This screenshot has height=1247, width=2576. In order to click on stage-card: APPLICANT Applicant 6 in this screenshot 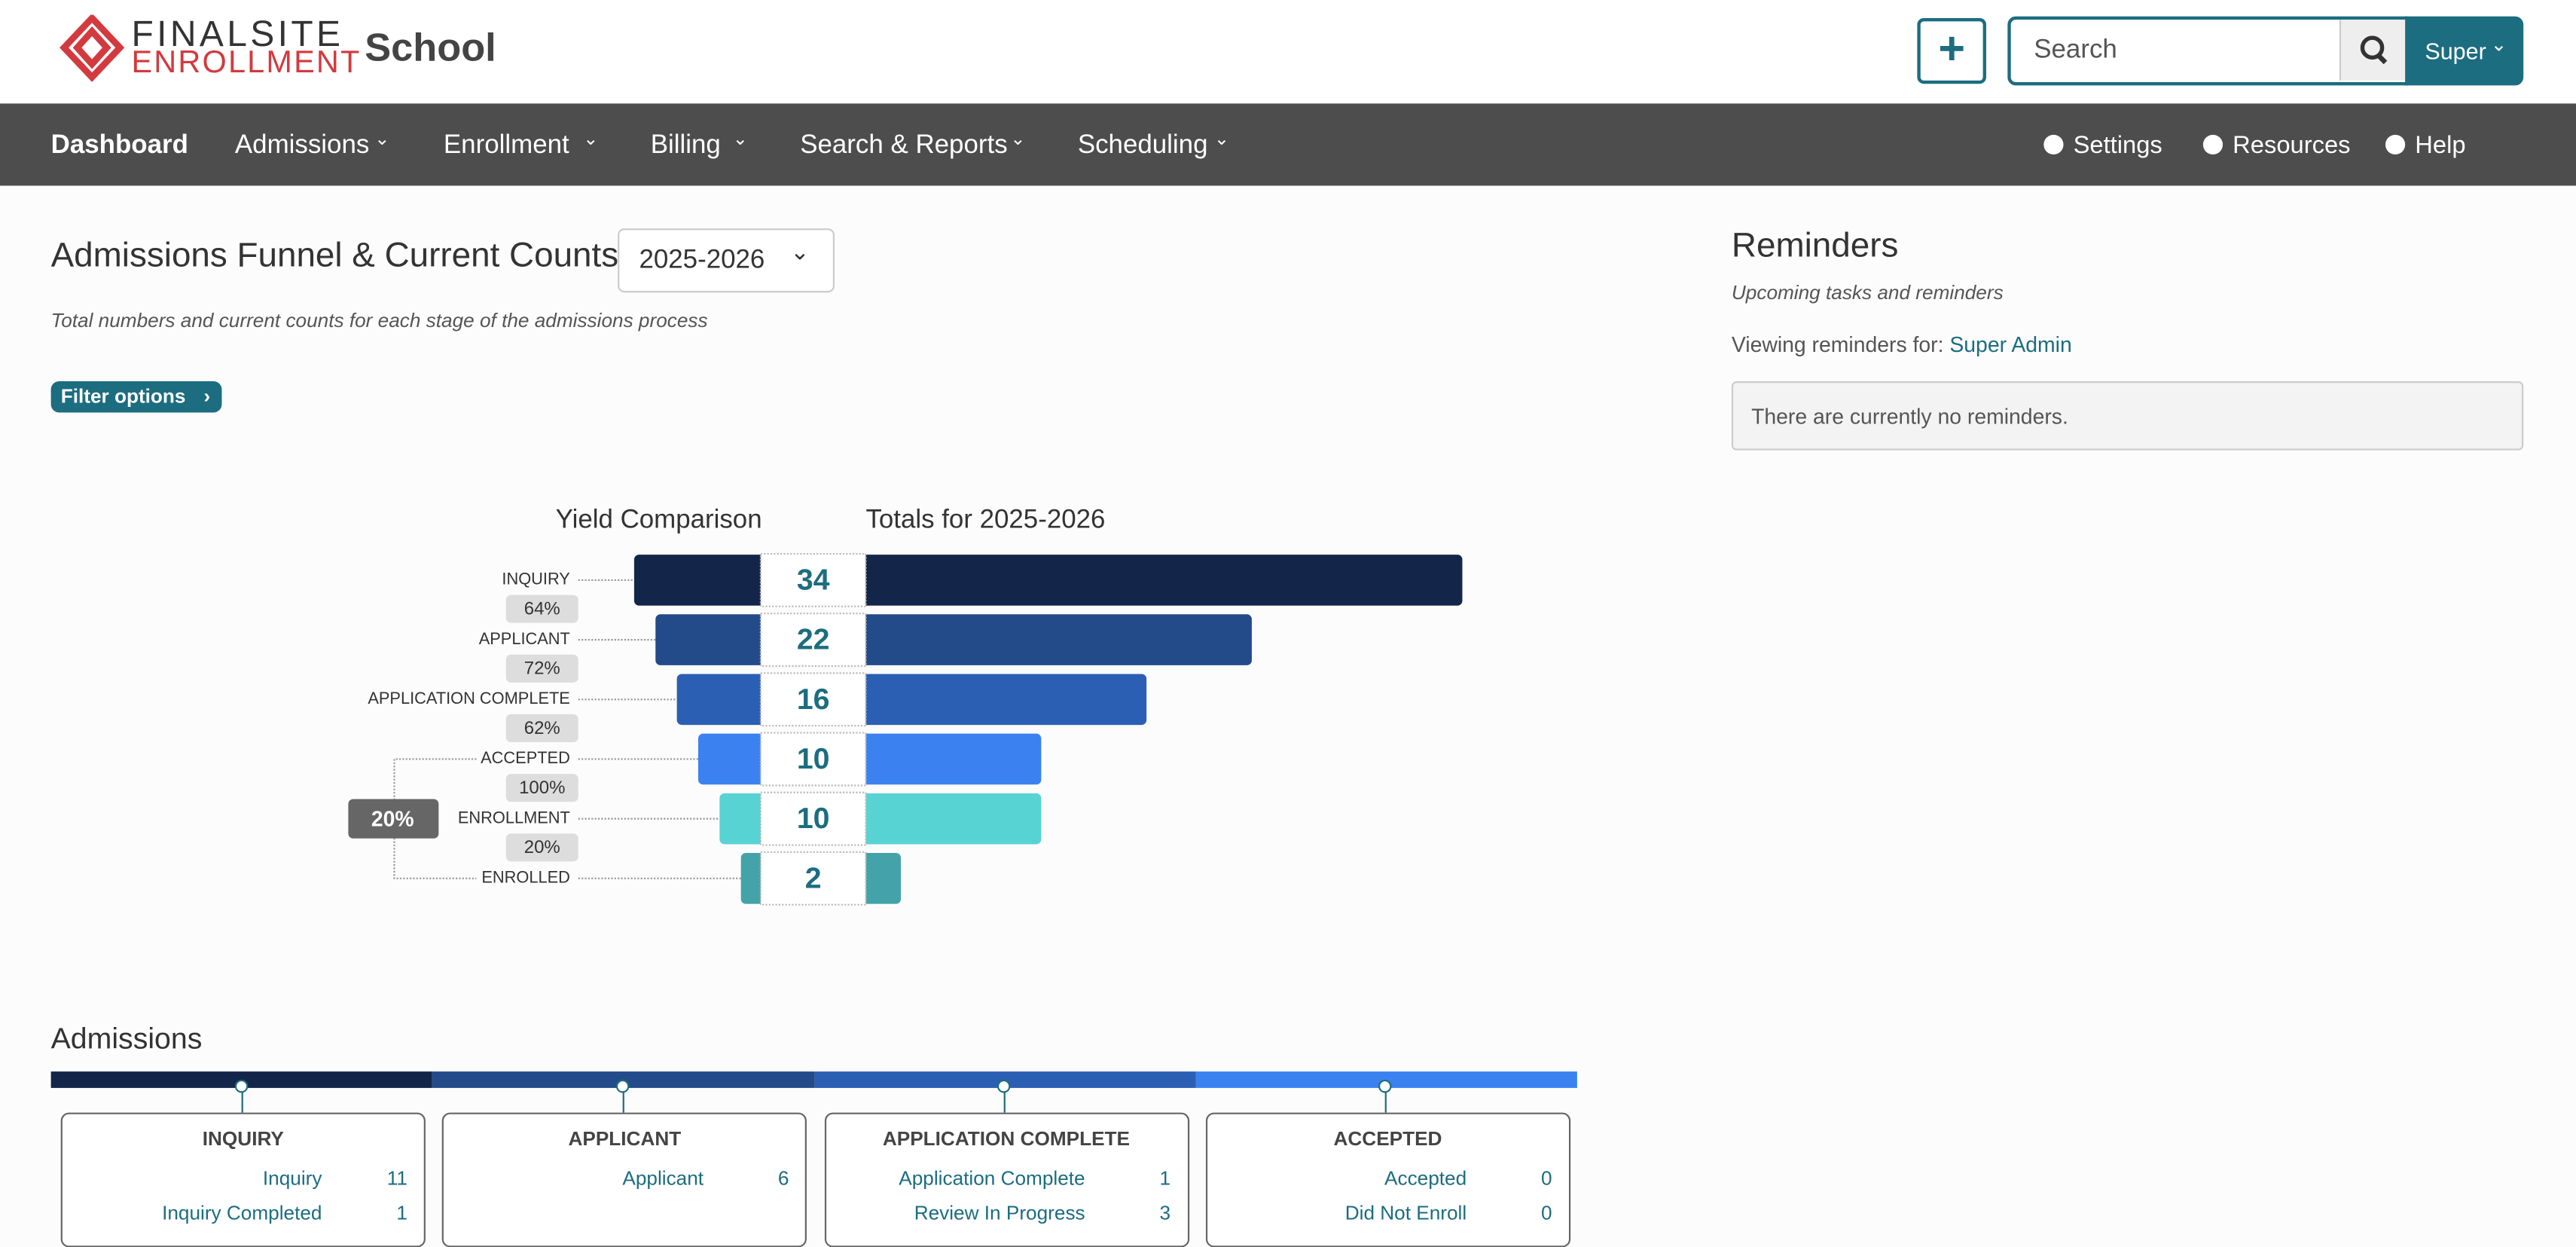, I will do `click(625, 1179)`.